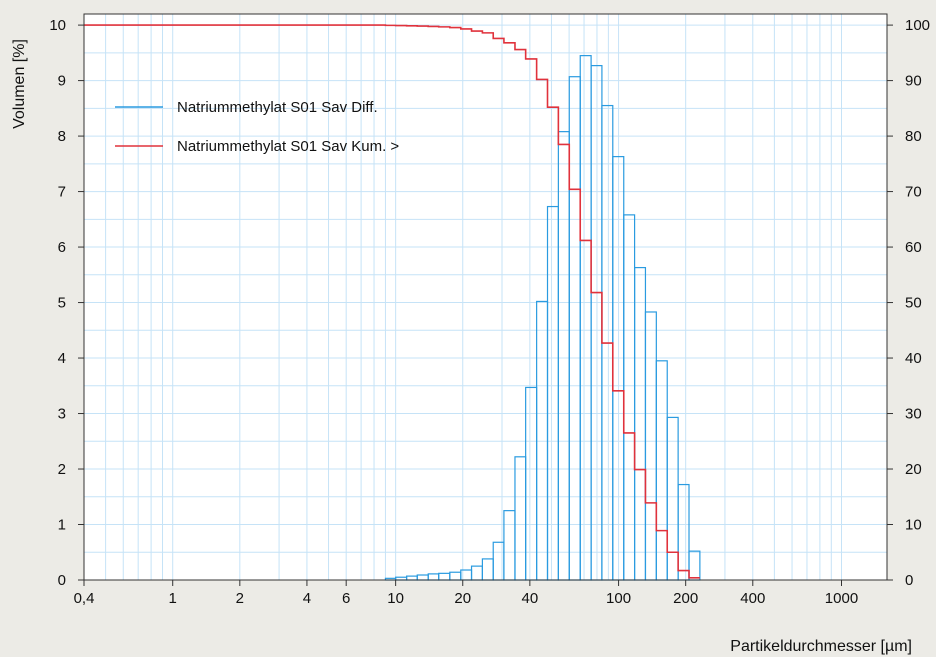 This screenshot has width=936, height=657. Describe the element at coordinates (62, 414) in the screenshot. I see `y-tick-label: 3` at that location.